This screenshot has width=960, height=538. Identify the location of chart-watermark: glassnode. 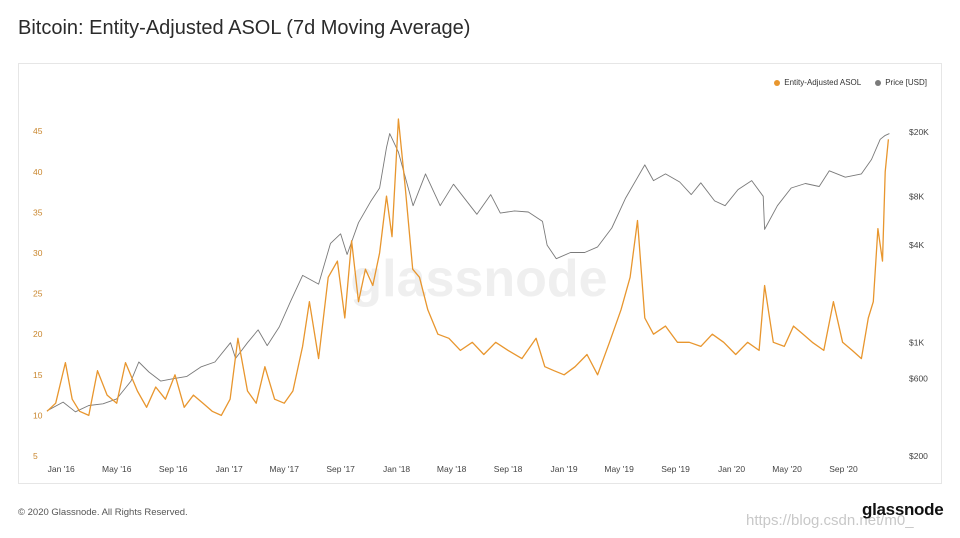
(478, 279).